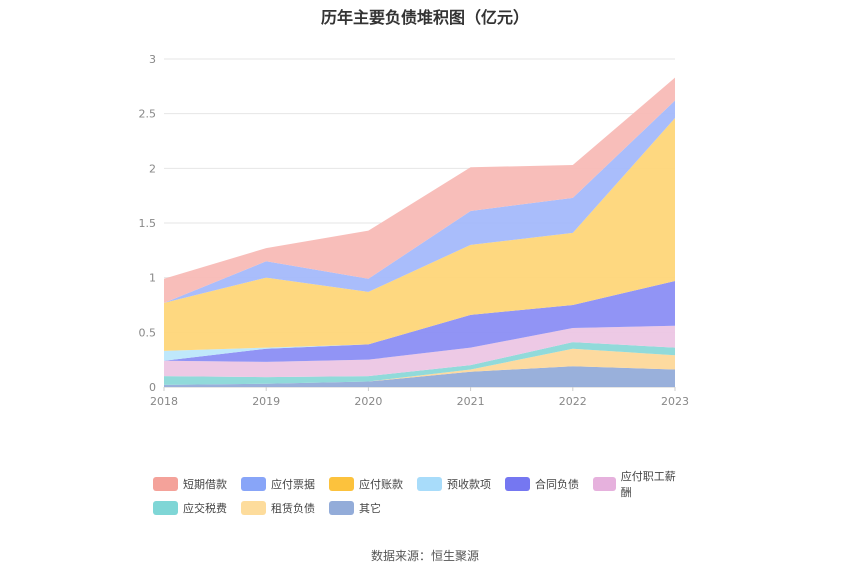  Describe the element at coordinates (164, 401) in the screenshot. I see `x-tick-label: 2018` at that location.